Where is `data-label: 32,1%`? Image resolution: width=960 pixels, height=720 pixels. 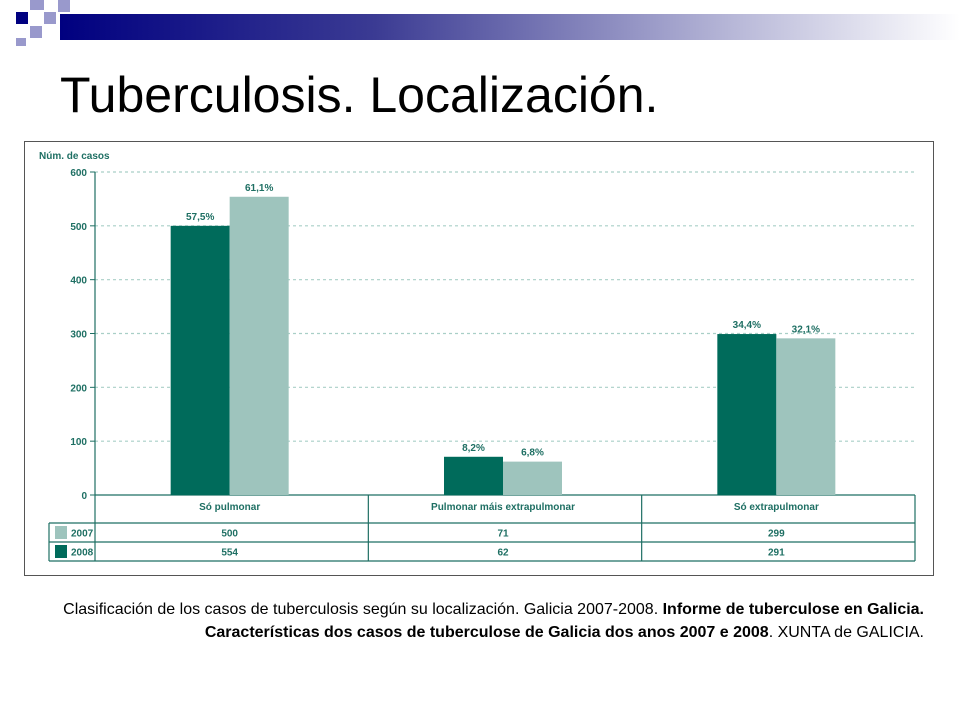
data-label: 32,1% is located at coordinates (806, 329).